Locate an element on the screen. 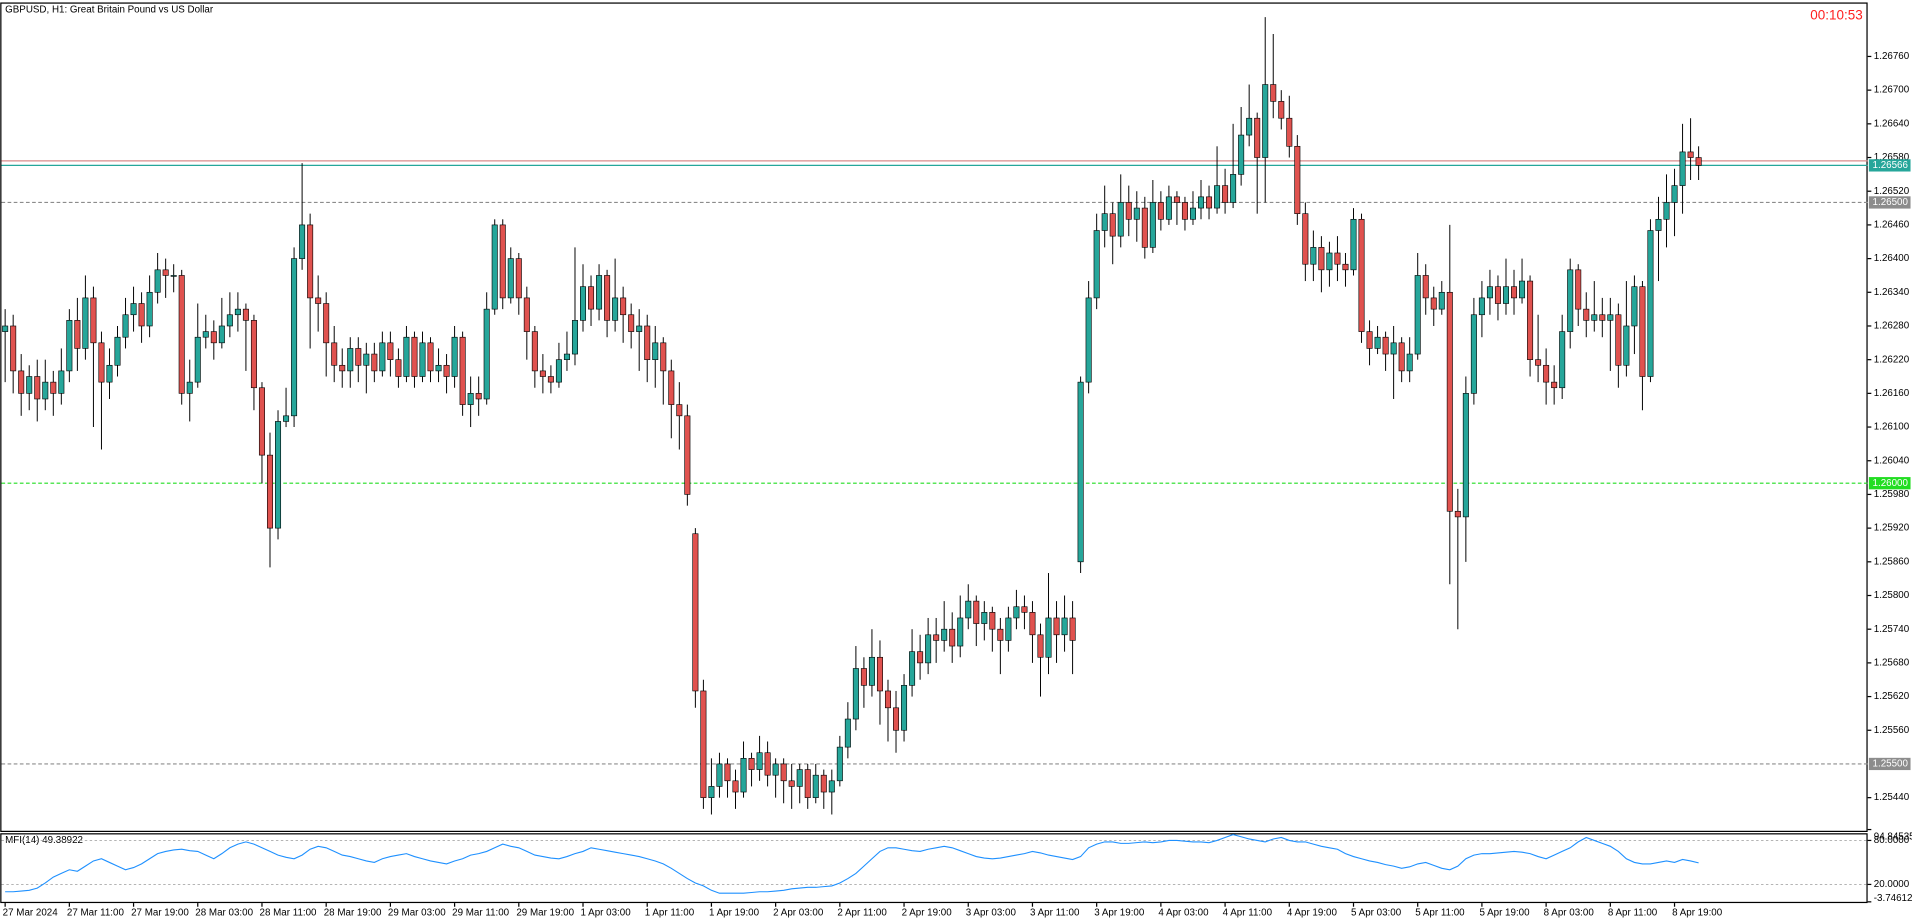 Image resolution: width=1912 pixels, height=919 pixels. x-tick-label: 28 Mar 11:00 is located at coordinates (289, 912).